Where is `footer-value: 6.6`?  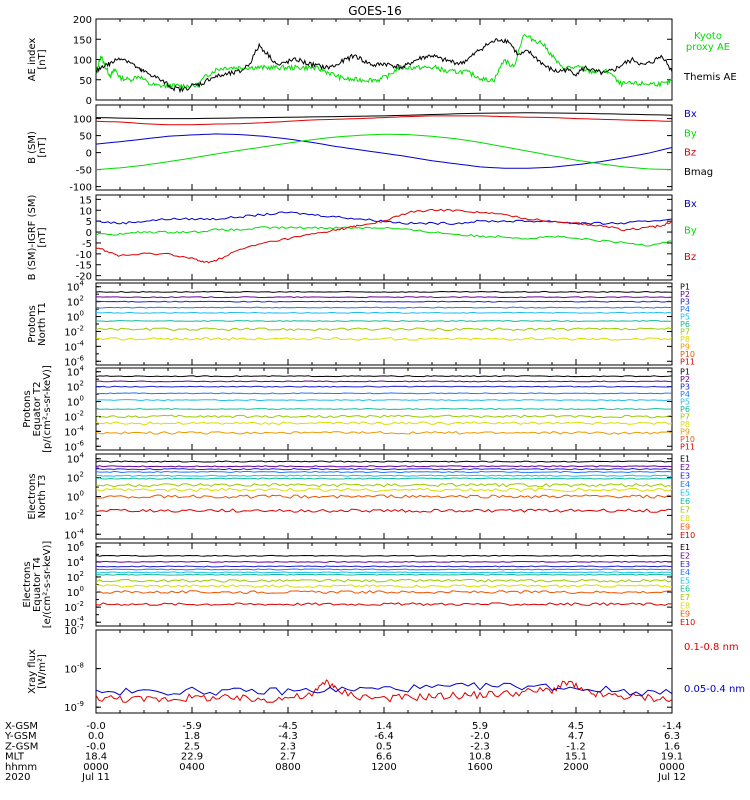
footer-value: 6.6 is located at coordinates (384, 757).